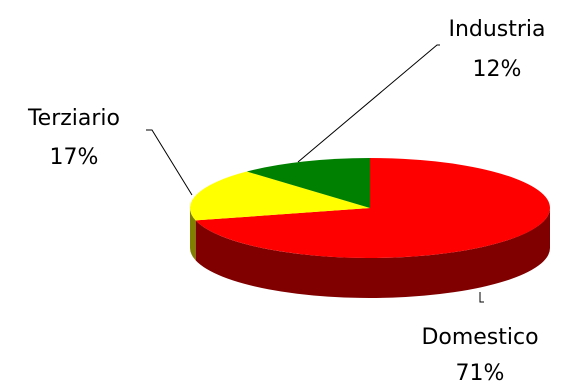  Describe the element at coordinates (479, 337) in the screenshot. I see `label-domestico-name: Domestico` at that location.